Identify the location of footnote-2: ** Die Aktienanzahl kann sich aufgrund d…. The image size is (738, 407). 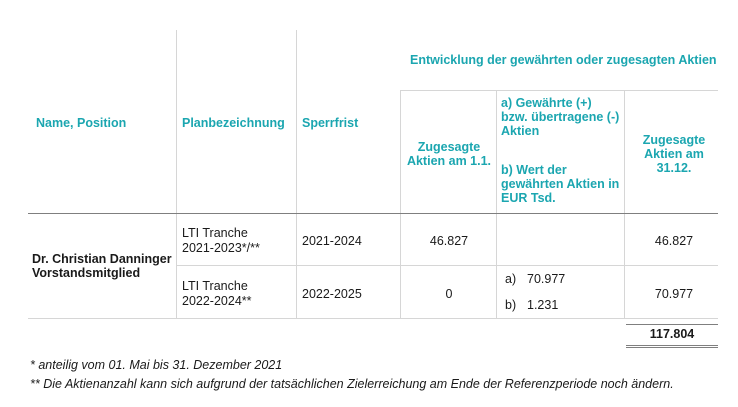
(352, 384).